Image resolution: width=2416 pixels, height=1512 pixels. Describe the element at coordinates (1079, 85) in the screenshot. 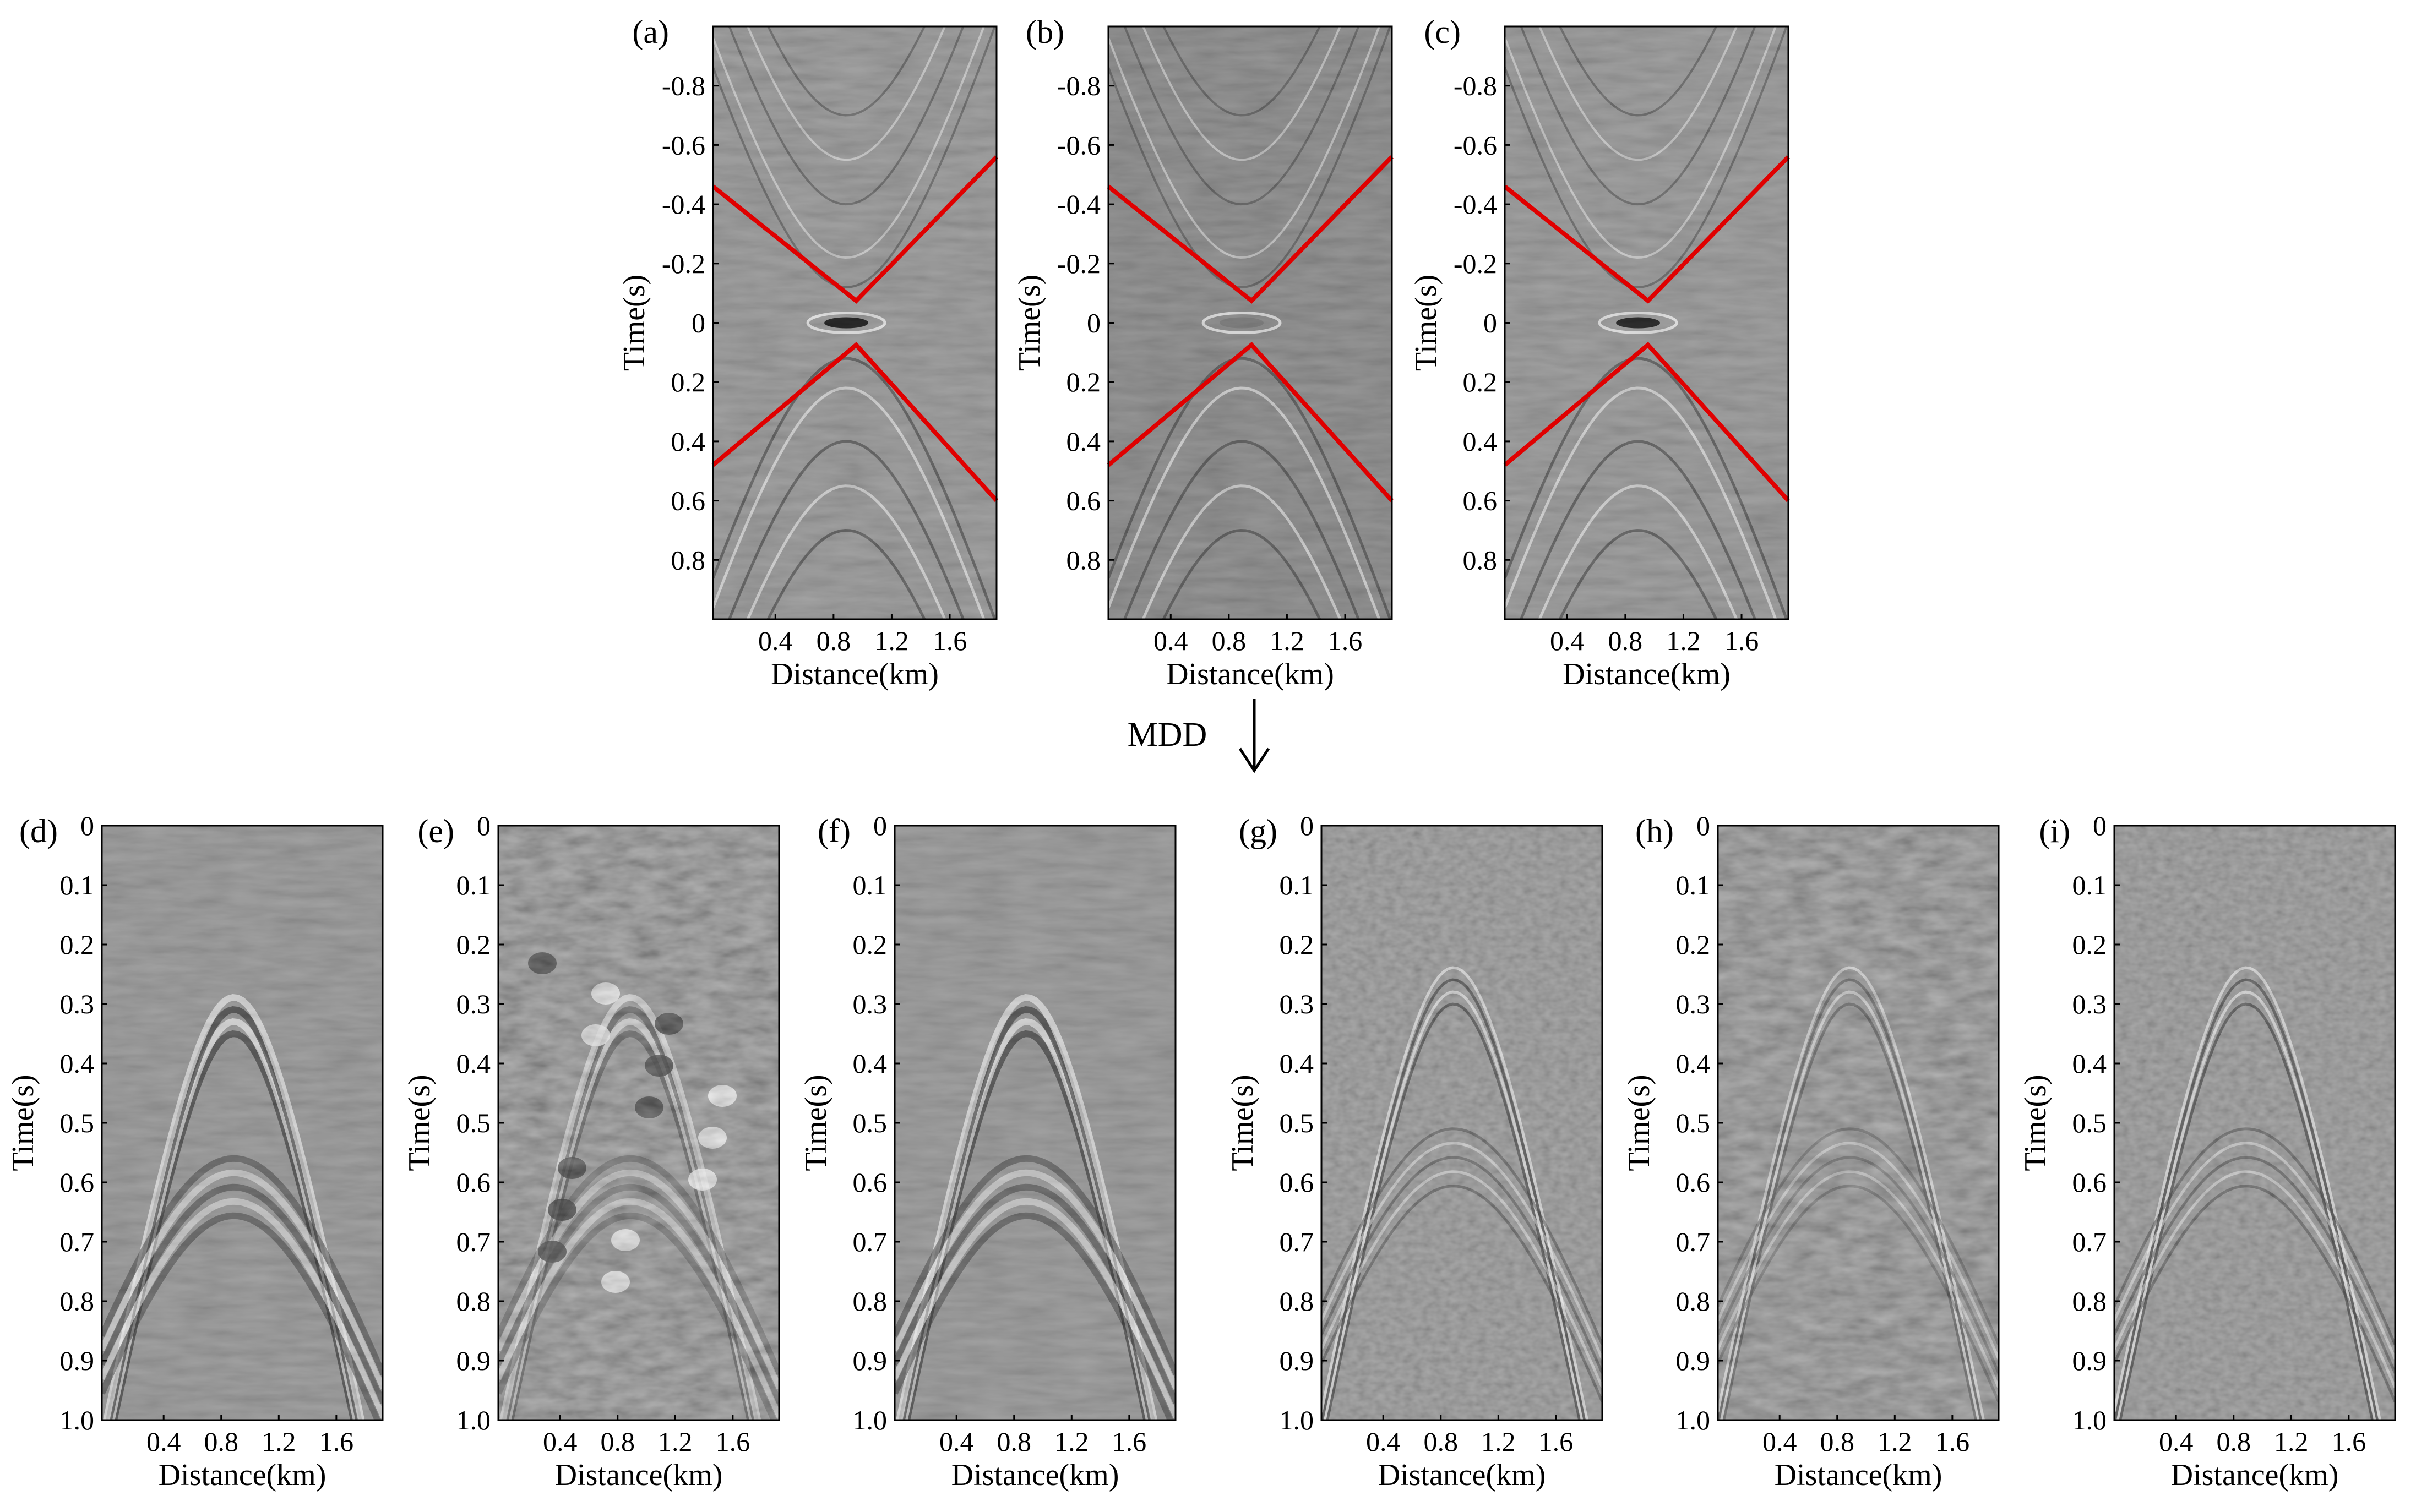

I see `y-tick-label: -0.8` at that location.